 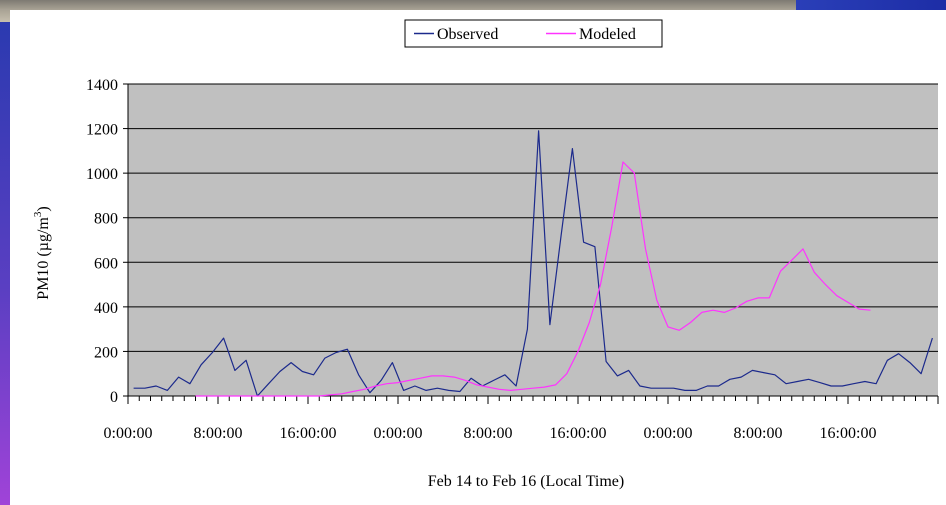 I want to click on y-tick-label: 1400, so click(x=102, y=85).